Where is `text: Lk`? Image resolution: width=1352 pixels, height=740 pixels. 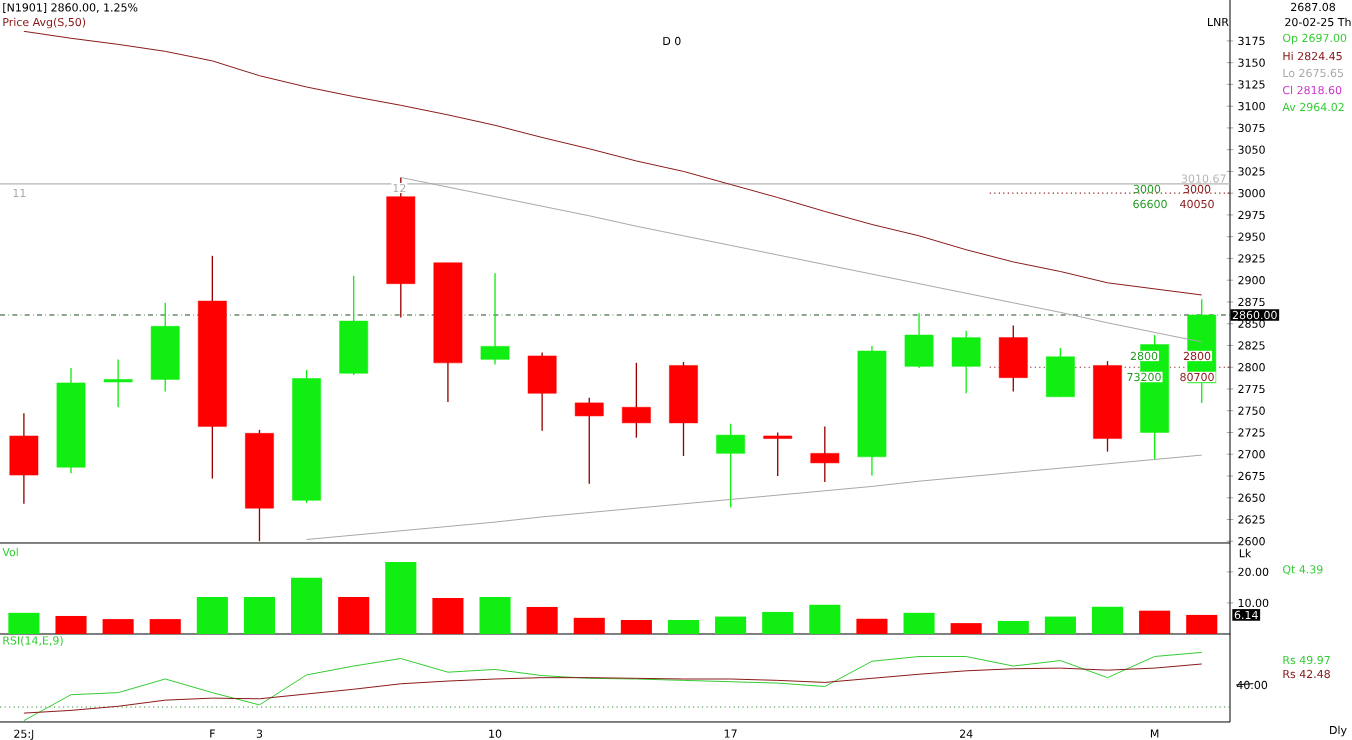
text: Lk is located at coordinates (1245, 553).